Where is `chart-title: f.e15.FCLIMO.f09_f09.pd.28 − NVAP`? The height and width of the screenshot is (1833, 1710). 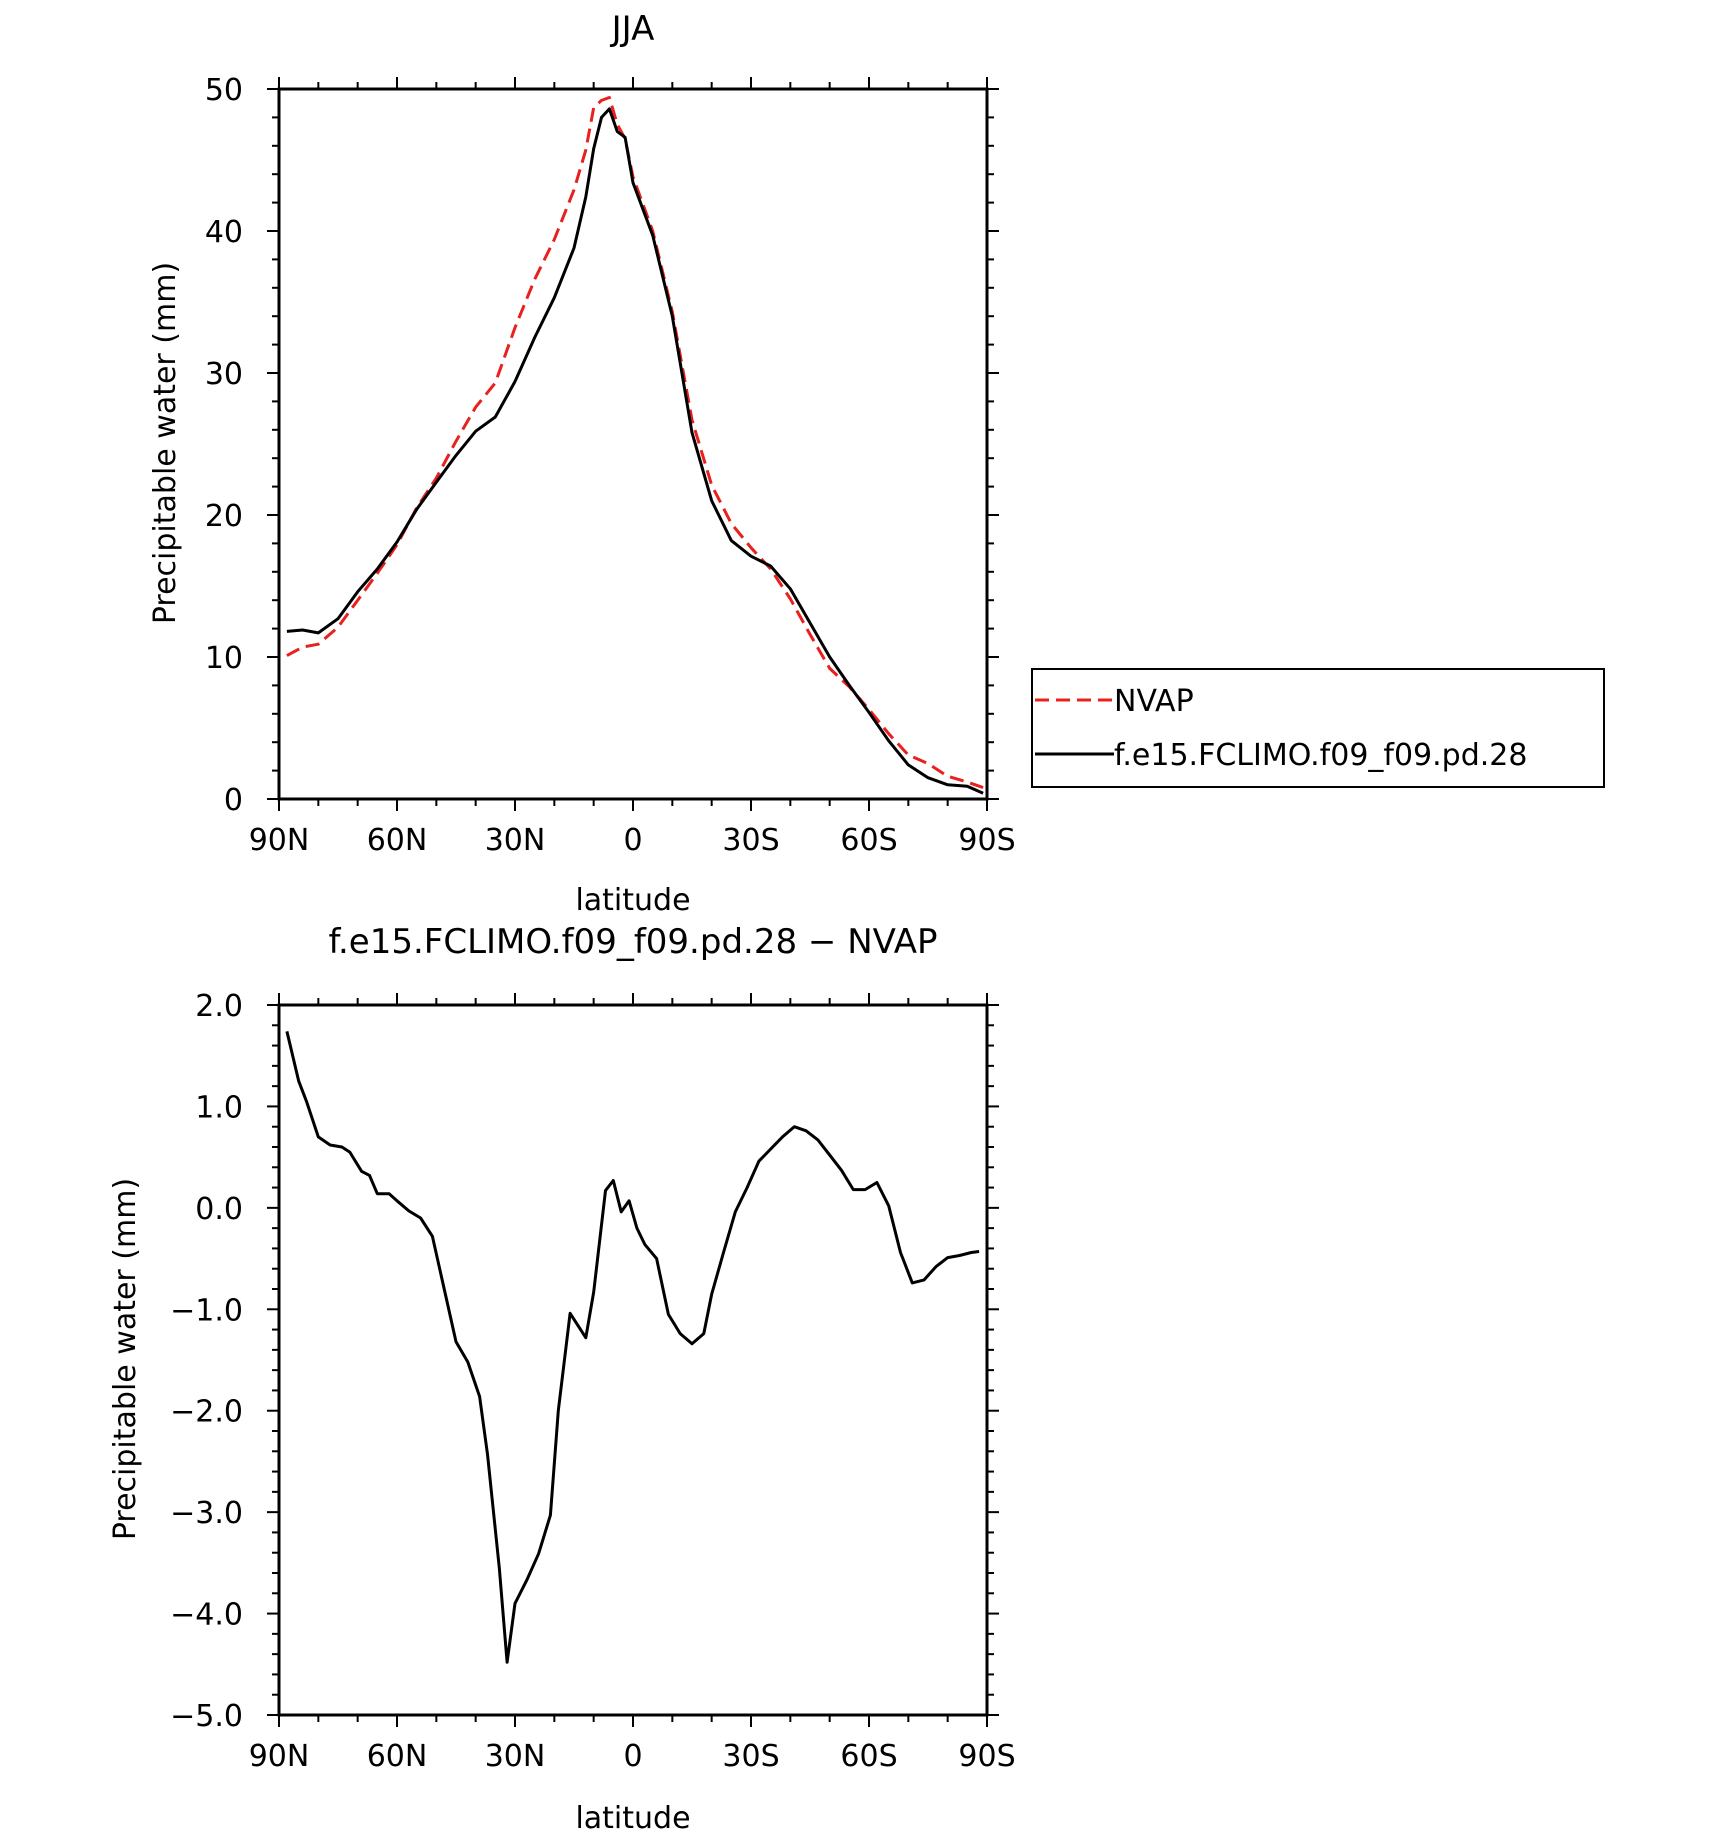
chart-title: f.e15.FCLIMO.f09_f09.pd.28 − NVAP is located at coordinates (633, 942).